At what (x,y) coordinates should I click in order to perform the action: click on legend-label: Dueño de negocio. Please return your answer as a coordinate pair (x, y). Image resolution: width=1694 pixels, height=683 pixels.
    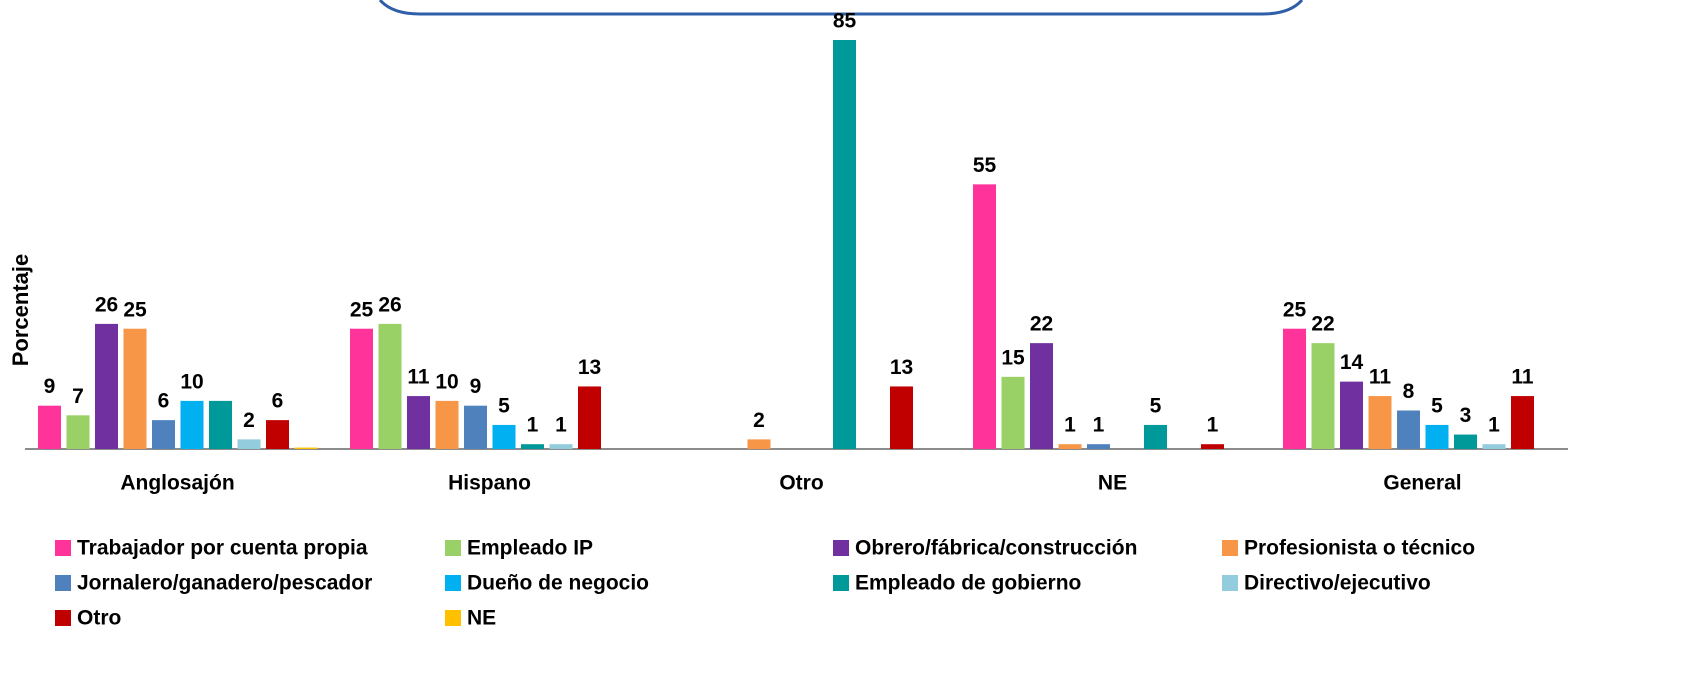
    Looking at the image, I should click on (558, 583).